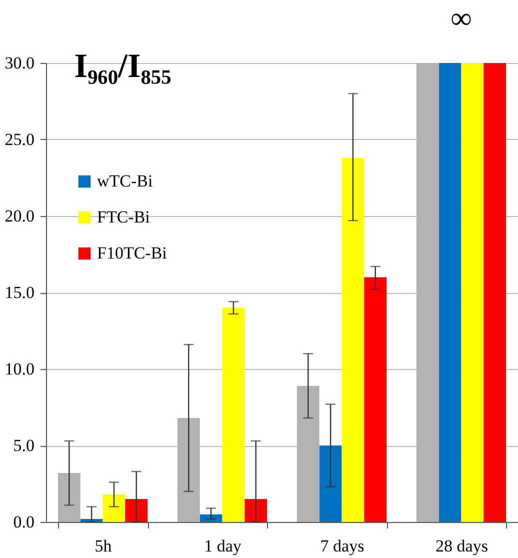  Describe the element at coordinates (462, 546) in the screenshot. I see `x-tick-label: 28 days` at that location.